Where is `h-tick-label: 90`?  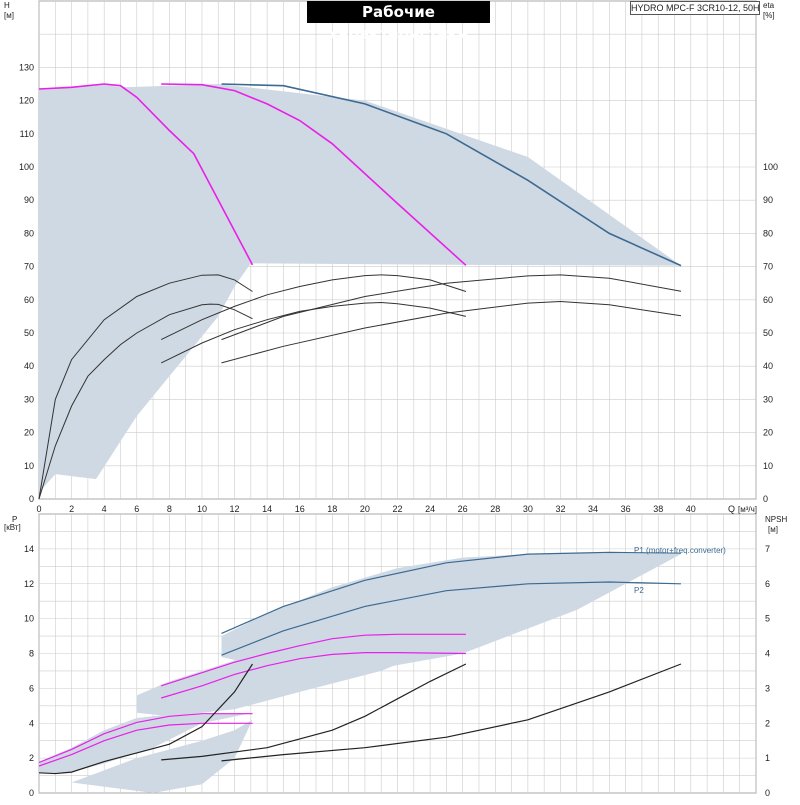
h-tick-label: 90 is located at coordinates (29, 200).